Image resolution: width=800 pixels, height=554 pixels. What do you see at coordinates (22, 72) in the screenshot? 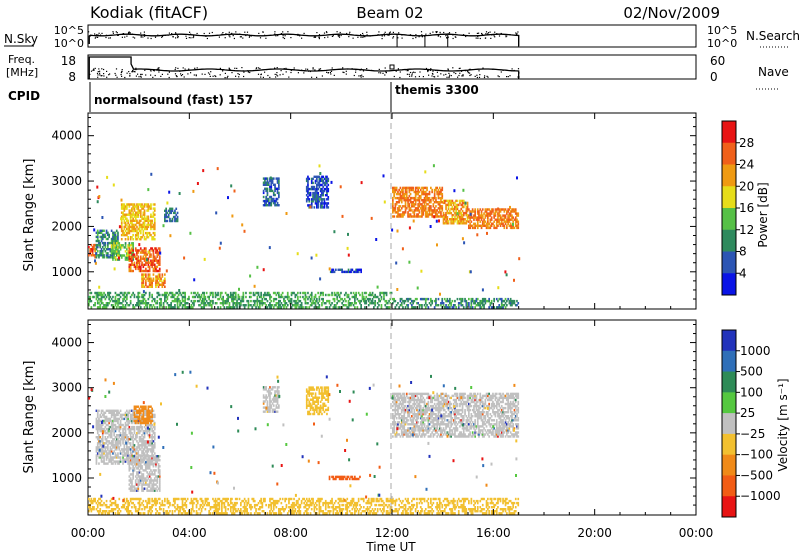
I see `freq-label-line2: [MHz]` at bounding box center [22, 72].